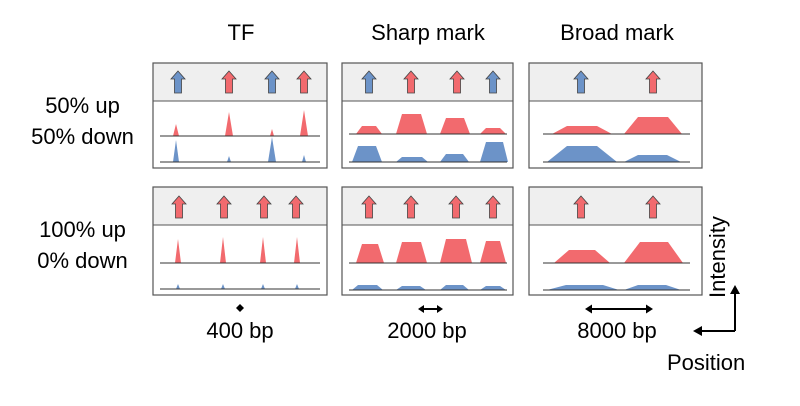 This screenshot has width=800, height=406. I want to click on panel-broad-row2, so click(615, 241).